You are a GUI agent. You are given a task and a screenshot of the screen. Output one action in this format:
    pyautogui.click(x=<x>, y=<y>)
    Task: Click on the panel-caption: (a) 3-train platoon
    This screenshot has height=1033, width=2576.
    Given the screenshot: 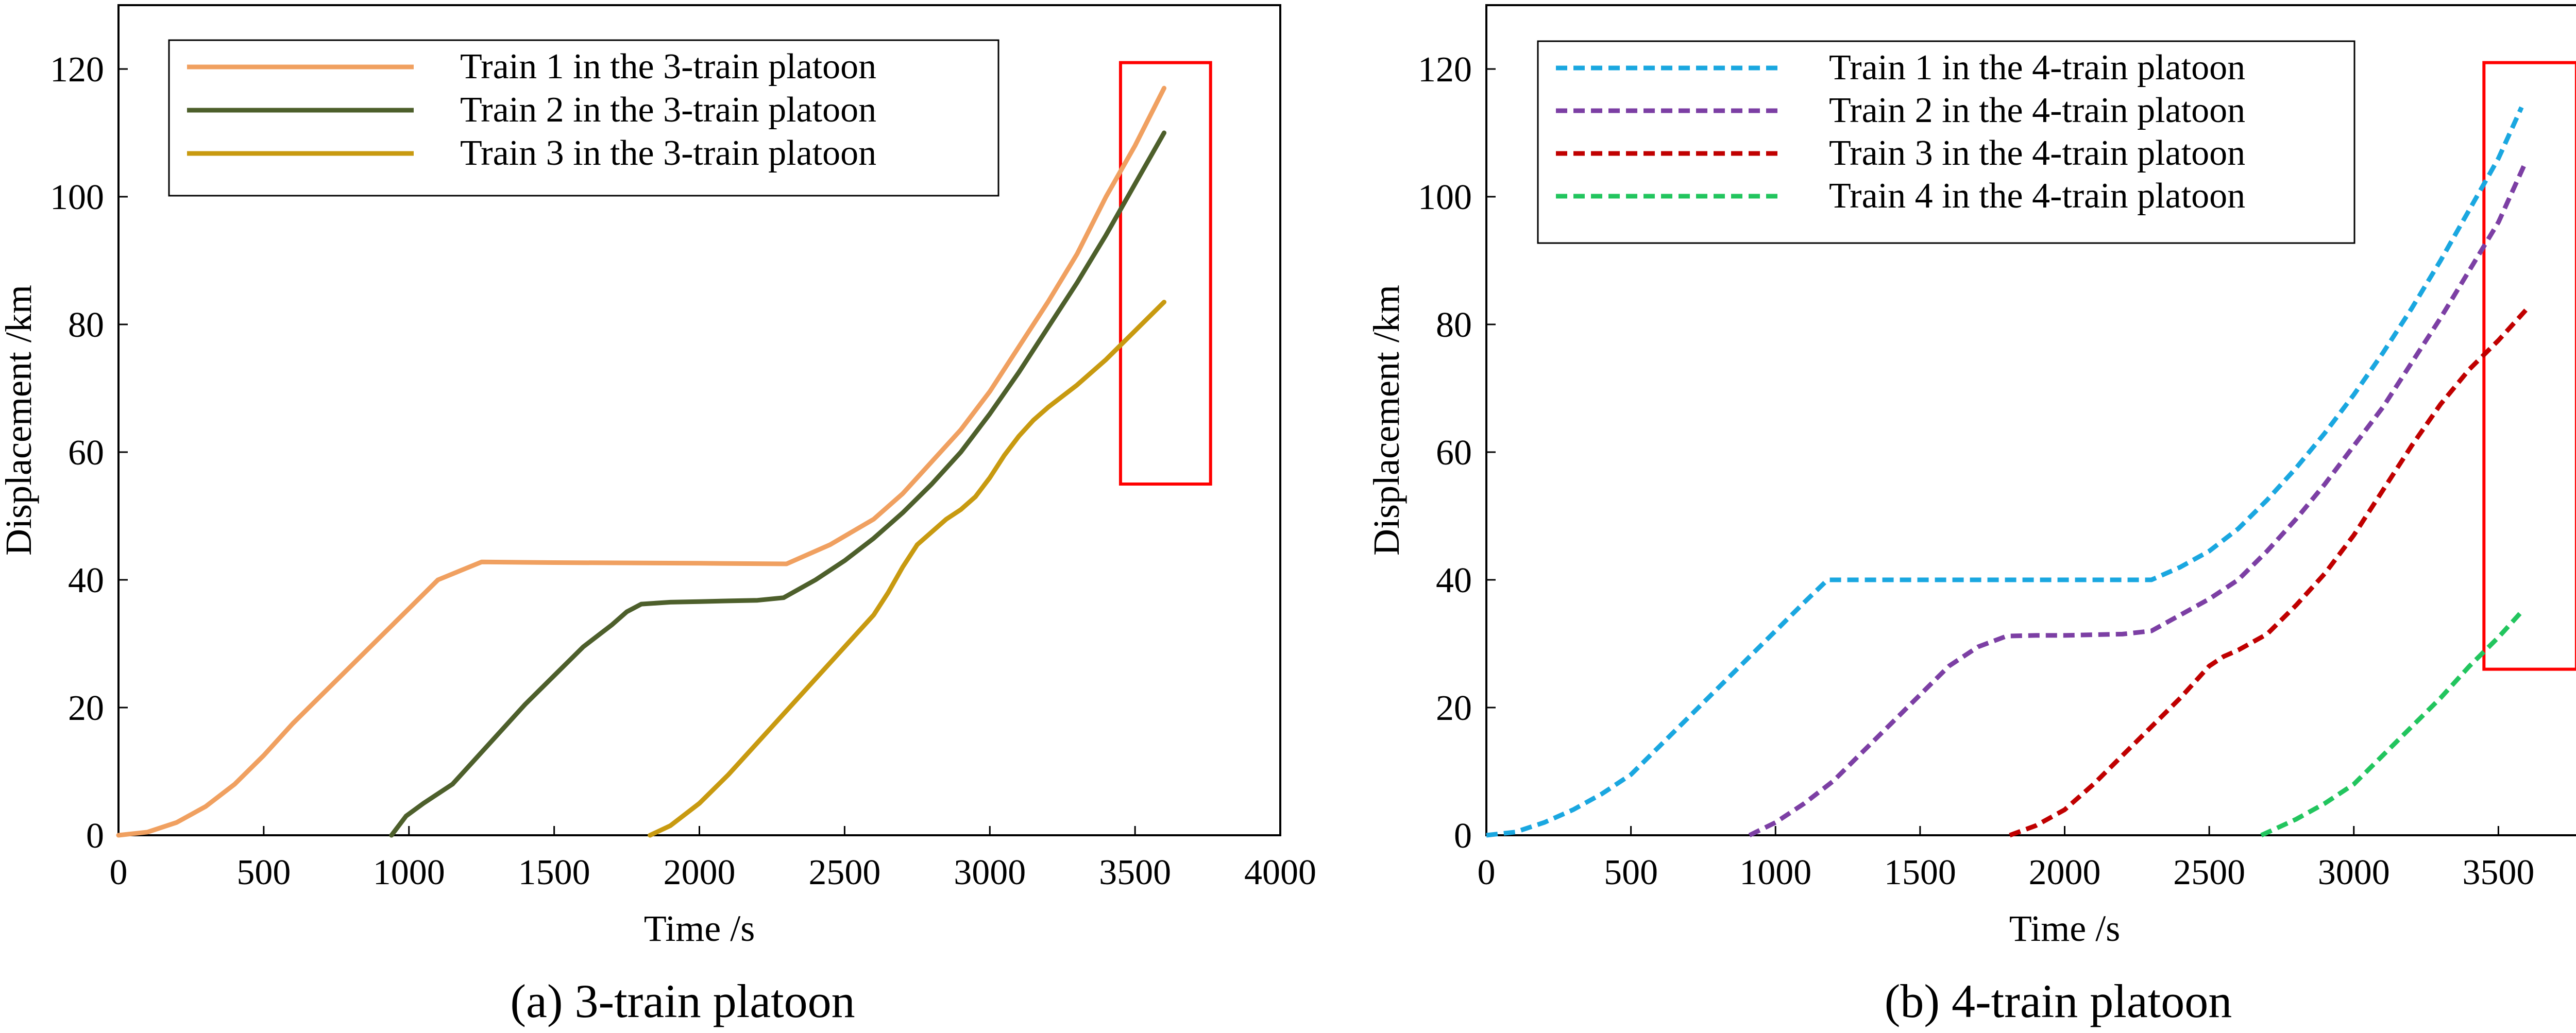 What is the action you would take?
    pyautogui.click(x=682, y=1001)
    